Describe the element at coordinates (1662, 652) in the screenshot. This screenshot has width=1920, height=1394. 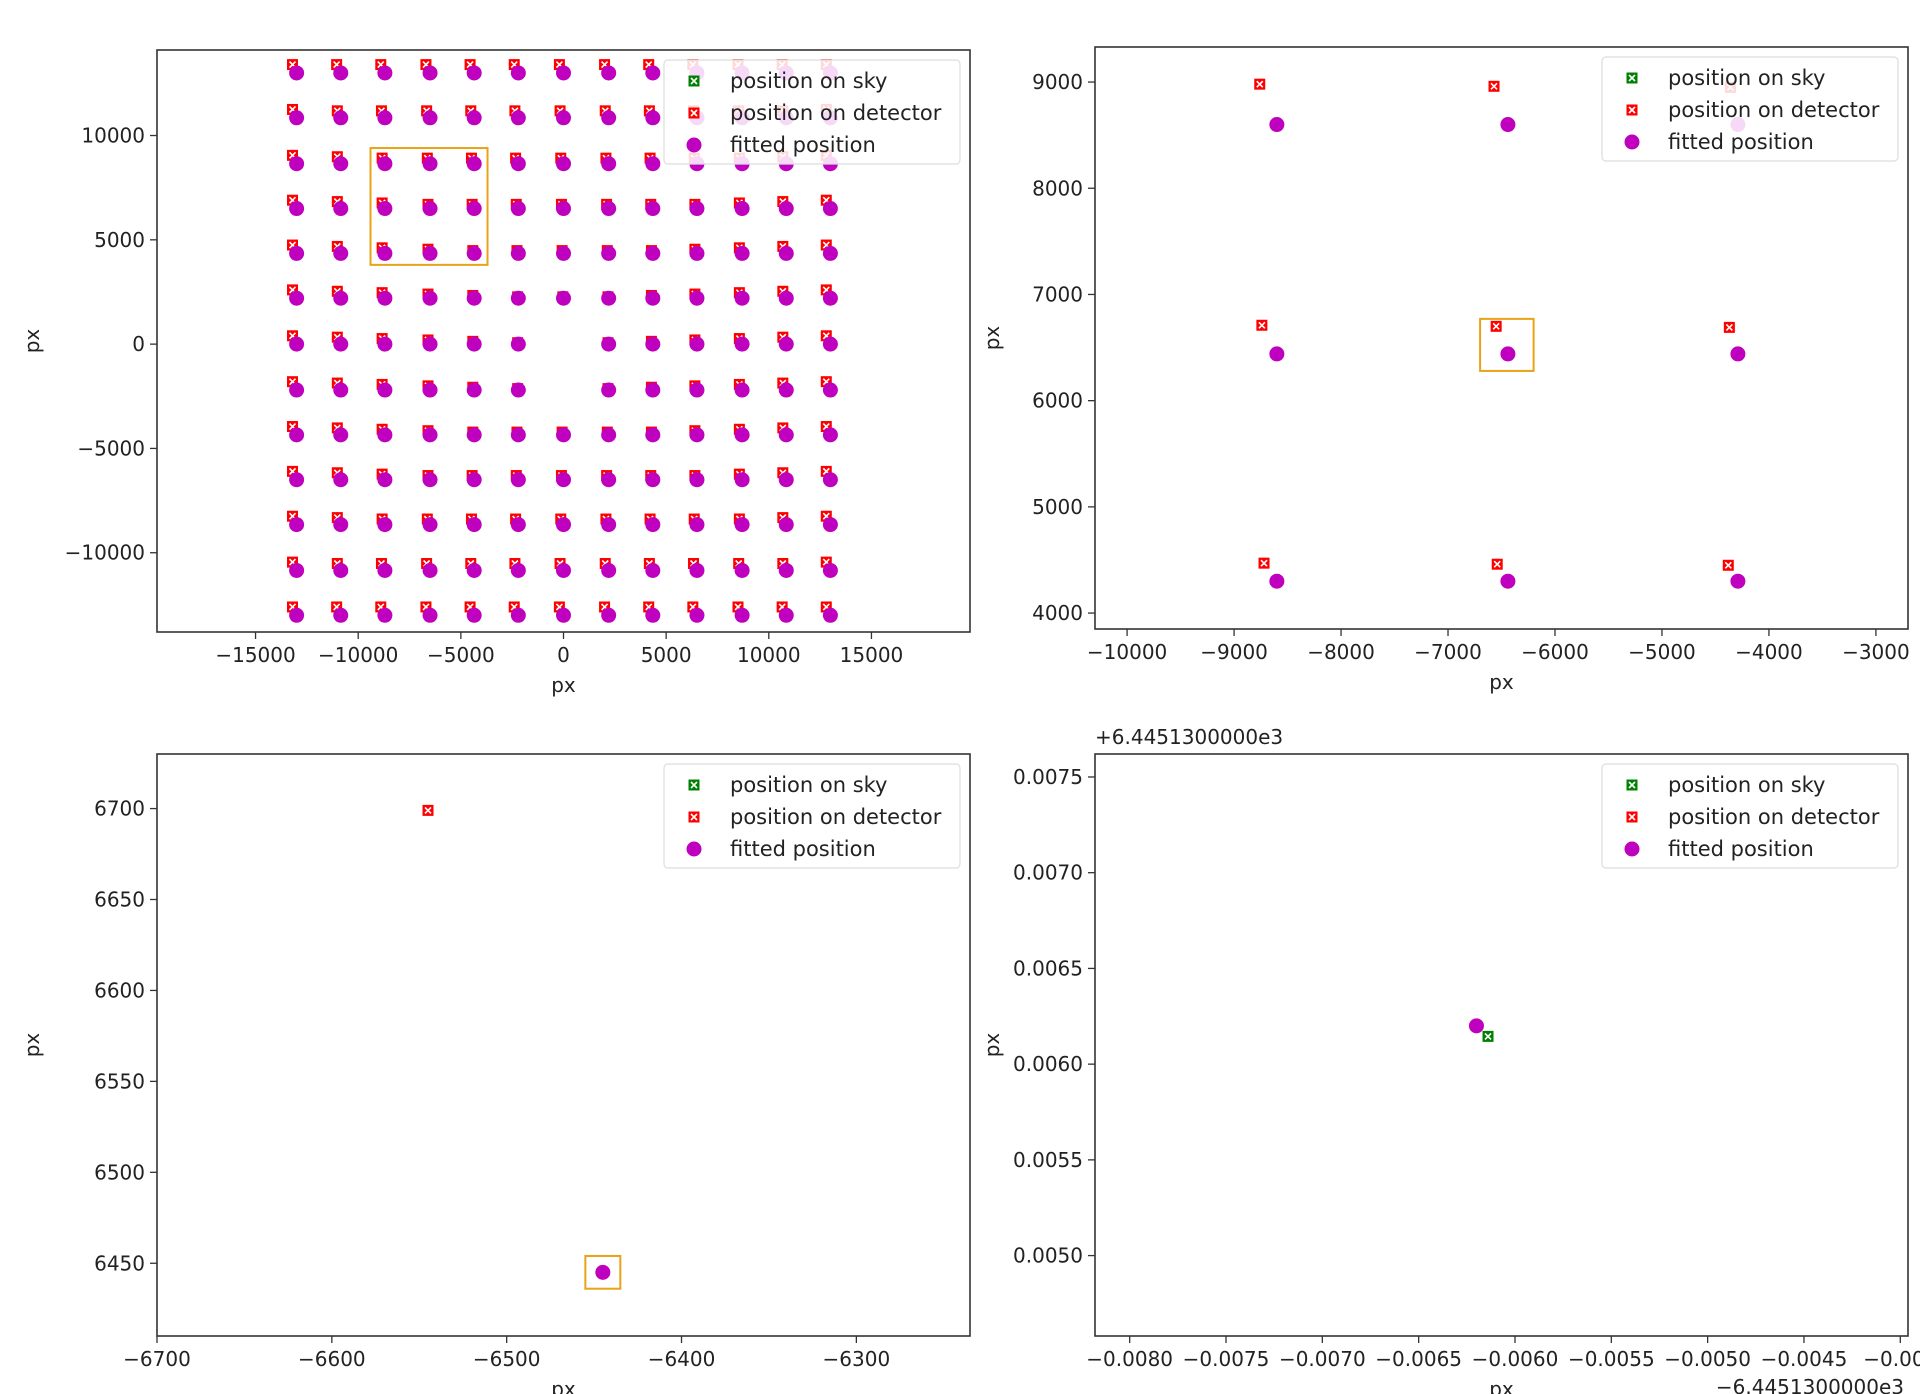
I see `x-tick-label: −5000` at that location.